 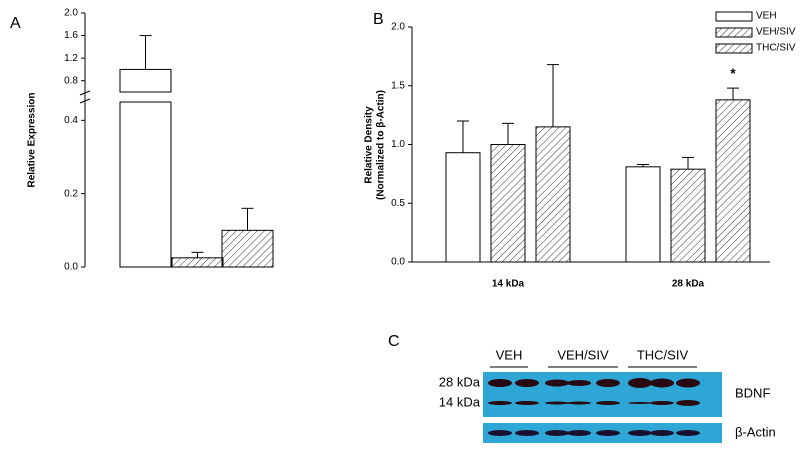 I want to click on y-axis-label: Relative Density, so click(x=369, y=145).